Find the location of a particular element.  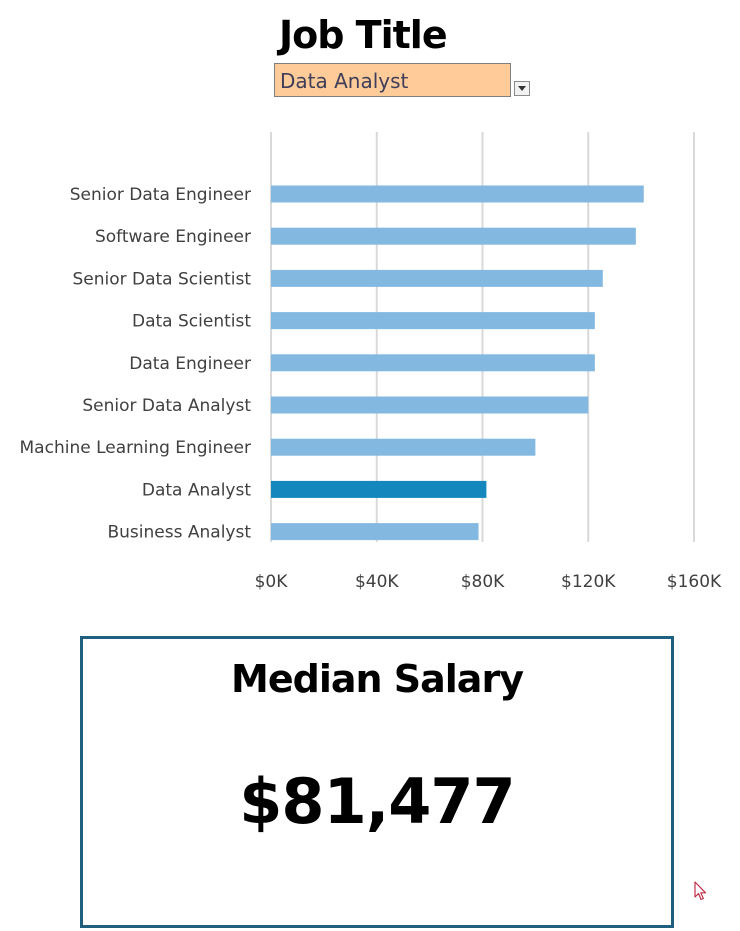

x-tick-label: $0K is located at coordinates (272, 582).